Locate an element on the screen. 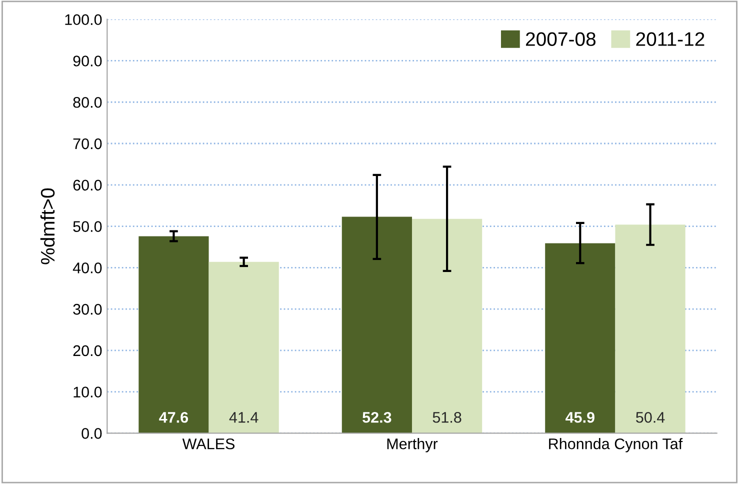 The height and width of the screenshot is (484, 739). y-tick-label: 100.0 is located at coordinates (83, 20).